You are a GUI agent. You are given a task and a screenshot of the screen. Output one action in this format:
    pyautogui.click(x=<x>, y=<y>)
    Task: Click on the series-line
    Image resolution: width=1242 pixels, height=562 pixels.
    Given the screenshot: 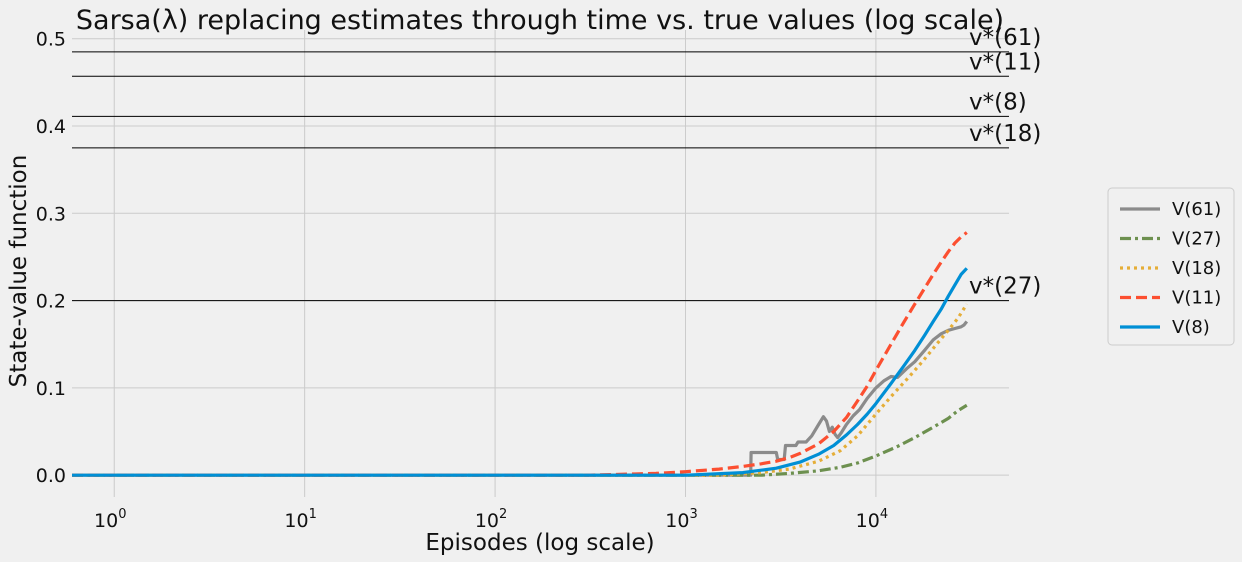 What is the action you would take?
    pyautogui.click(x=520, y=440)
    